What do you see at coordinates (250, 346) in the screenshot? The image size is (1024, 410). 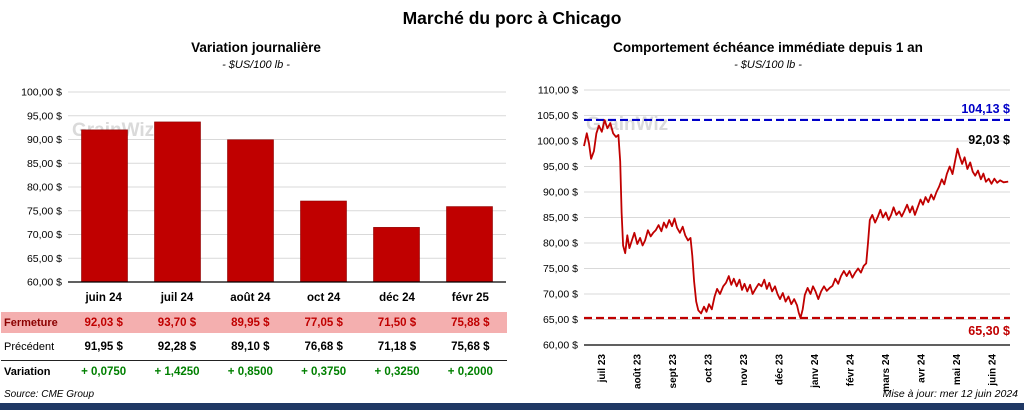 I see `table-cell: 89,10 $` at bounding box center [250, 346].